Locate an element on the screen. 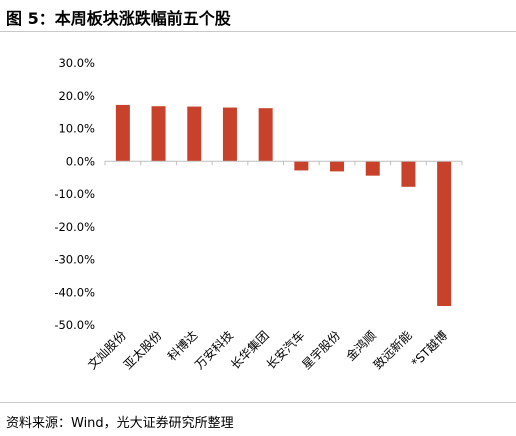  y-tick-label: 30.0% is located at coordinates (76, 63).